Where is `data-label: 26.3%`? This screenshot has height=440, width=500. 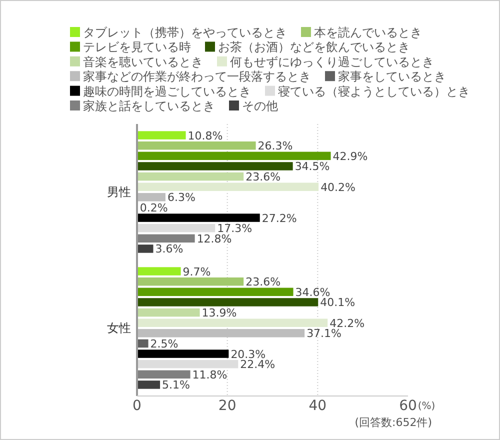 data-label: 26.3% is located at coordinates (275, 146).